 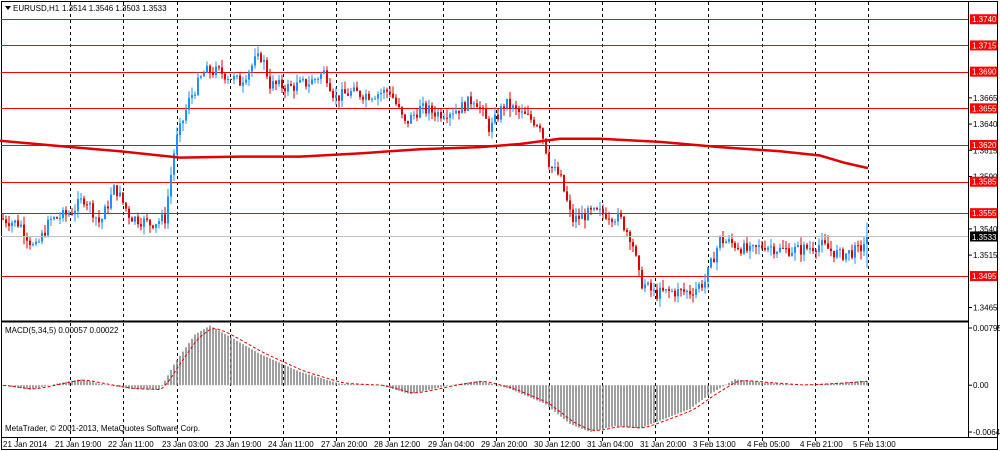 What do you see at coordinates (62, 330) in the screenshot?
I see `macd-indicator-label: MACD(5,34,5) 0.00057 0.00022` at bounding box center [62, 330].